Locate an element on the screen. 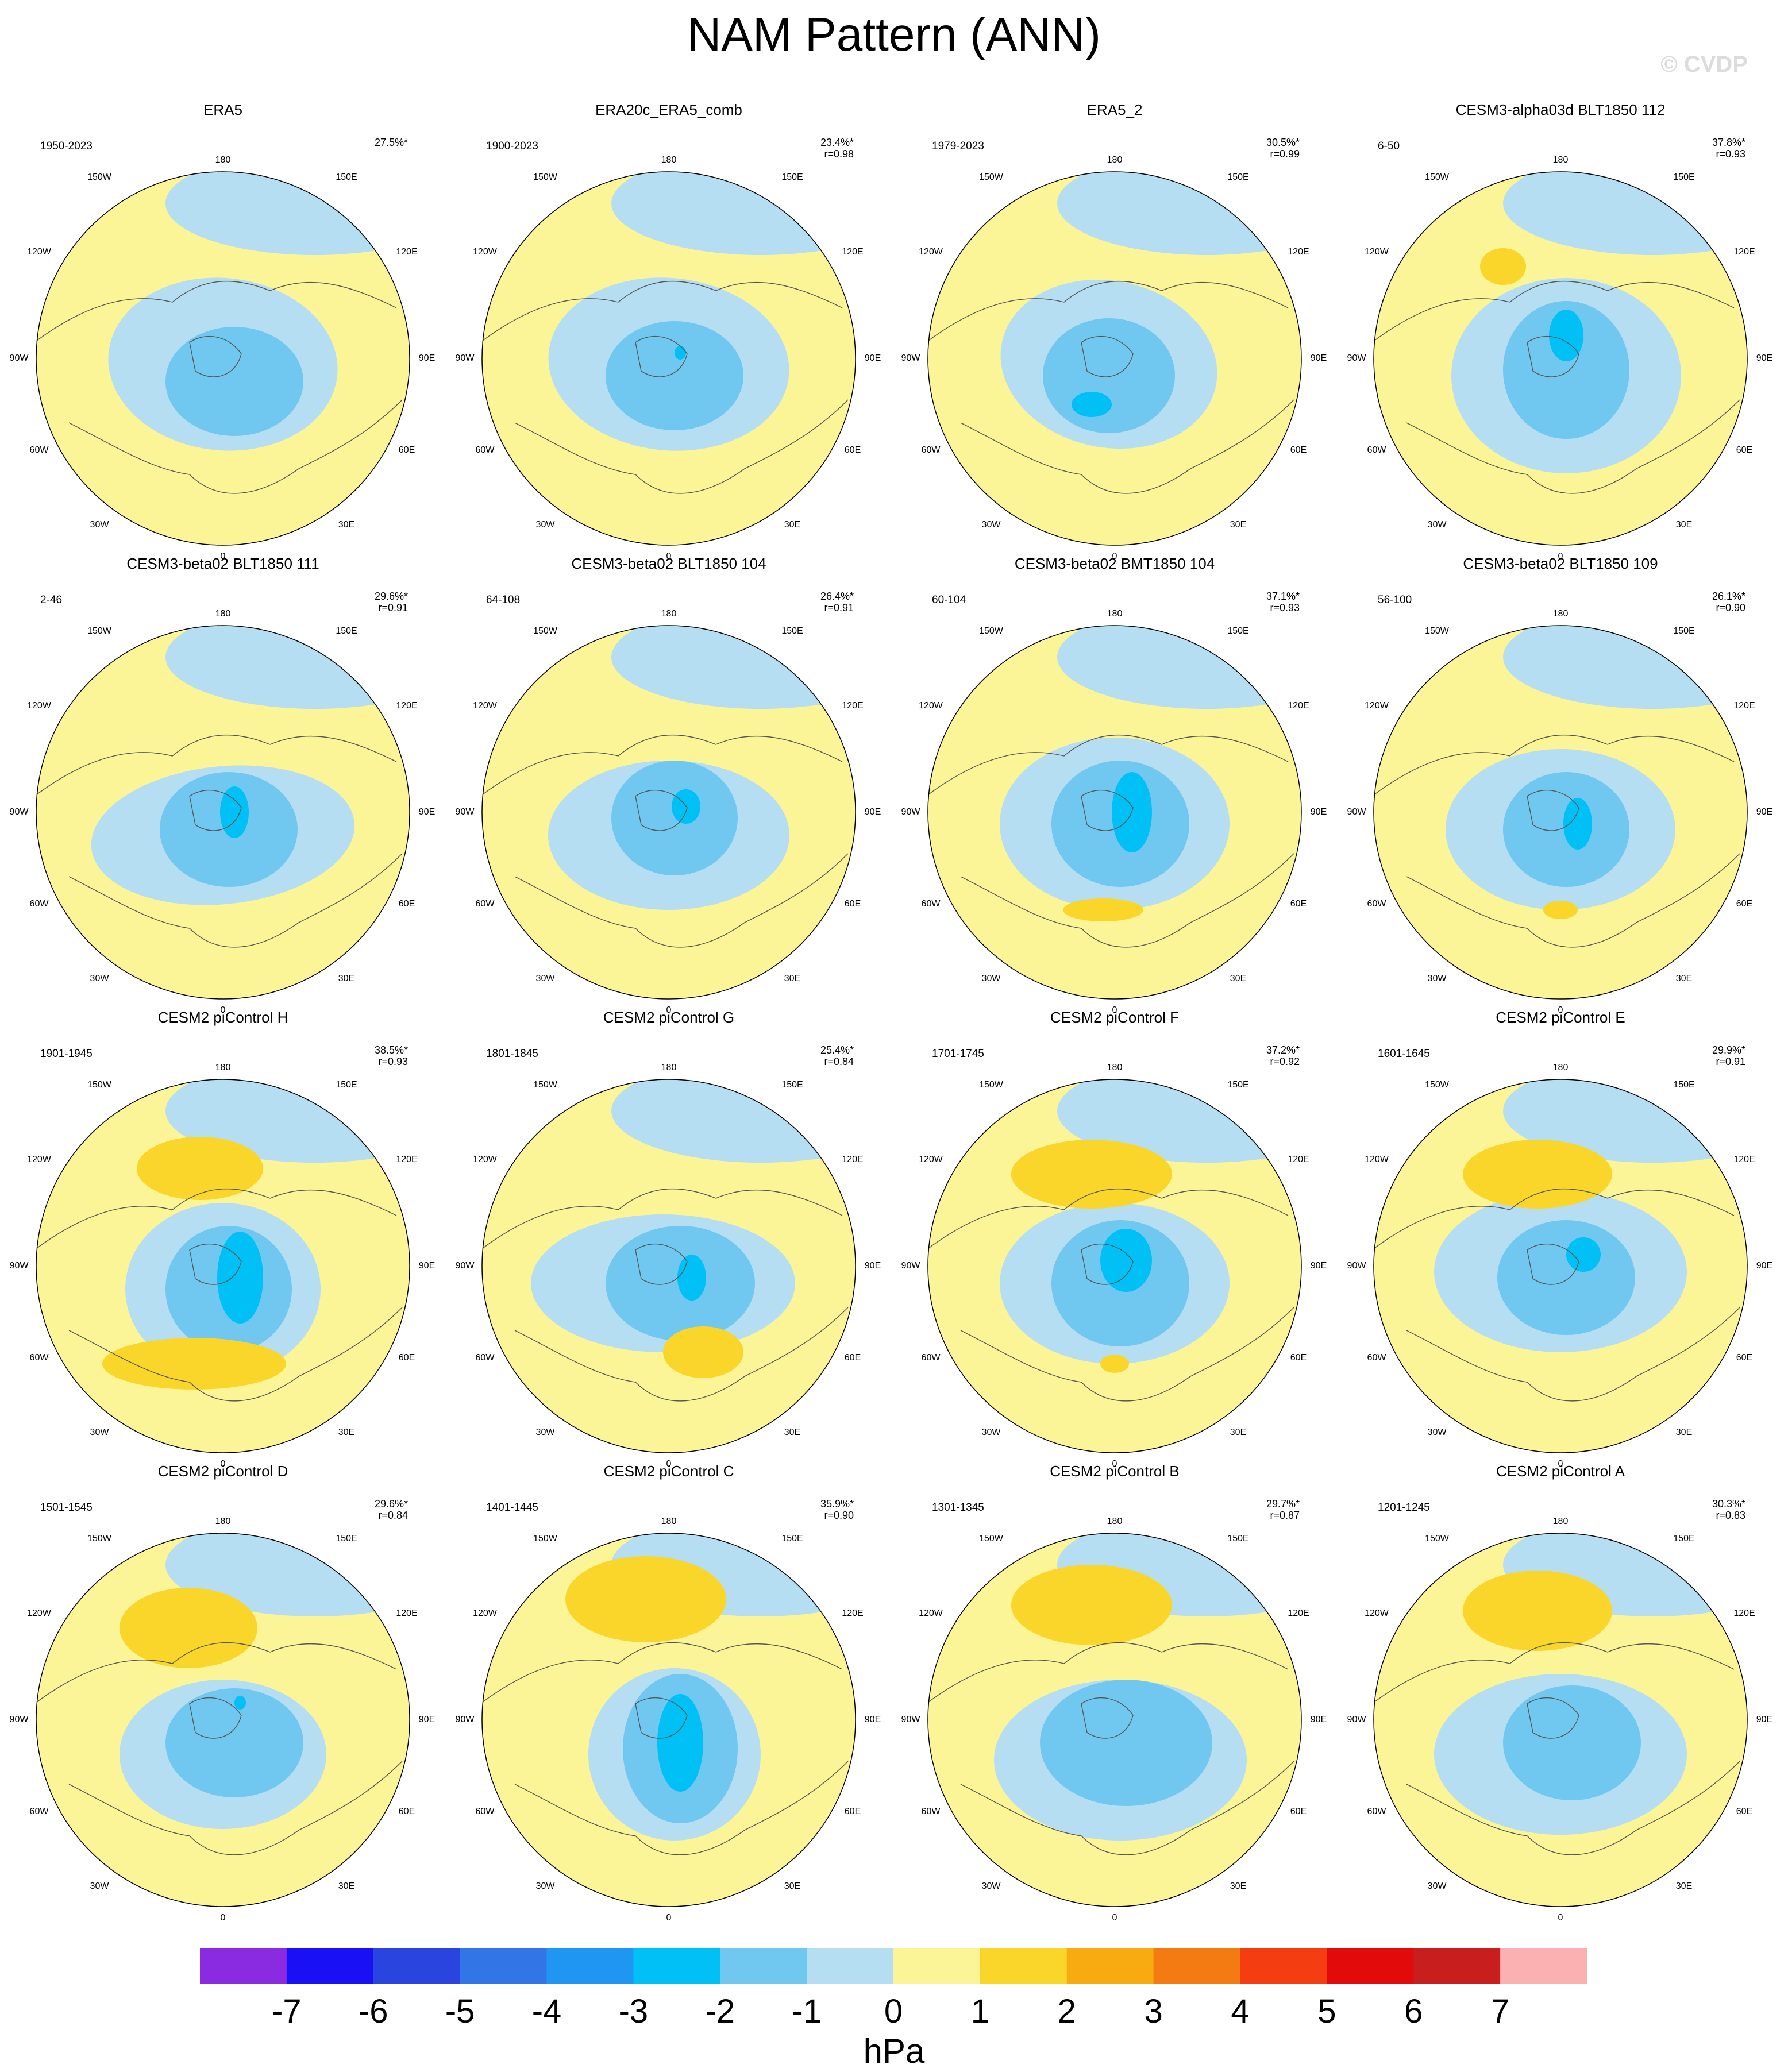 The height and width of the screenshot is (2072, 1788). pattern-correlation: r=0.93 is located at coordinates (1730, 154).